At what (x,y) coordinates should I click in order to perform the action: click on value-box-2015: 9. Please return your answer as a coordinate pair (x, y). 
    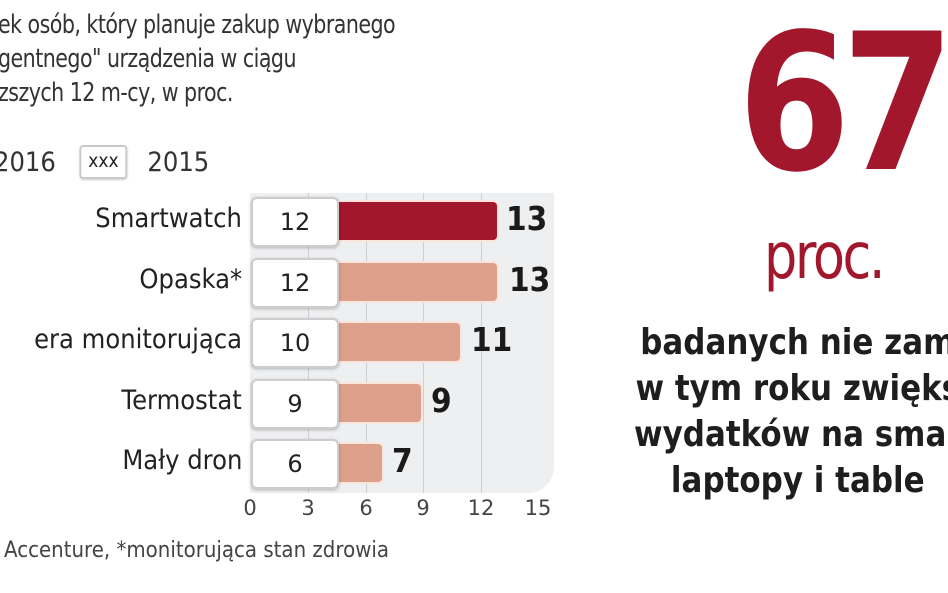
    Looking at the image, I should click on (295, 404).